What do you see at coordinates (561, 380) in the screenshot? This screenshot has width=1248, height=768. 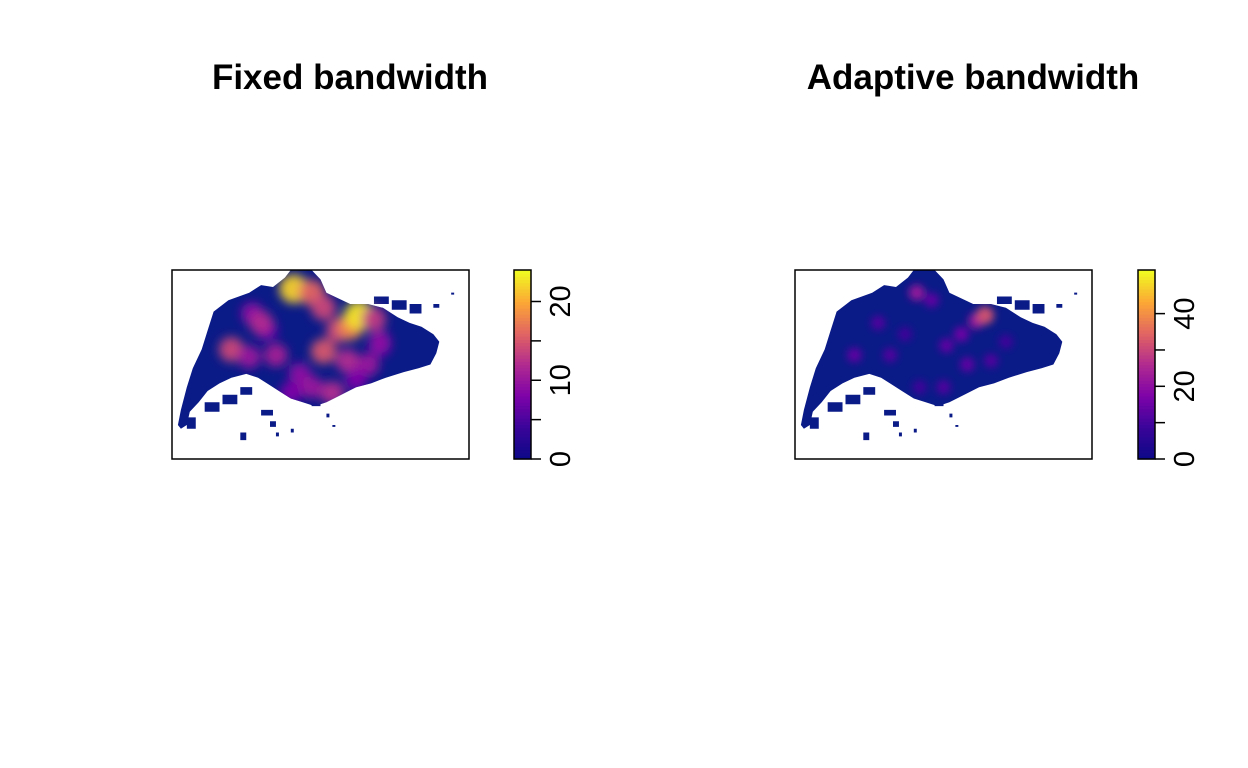 I see `colorbar-tick-label: 10` at bounding box center [561, 380].